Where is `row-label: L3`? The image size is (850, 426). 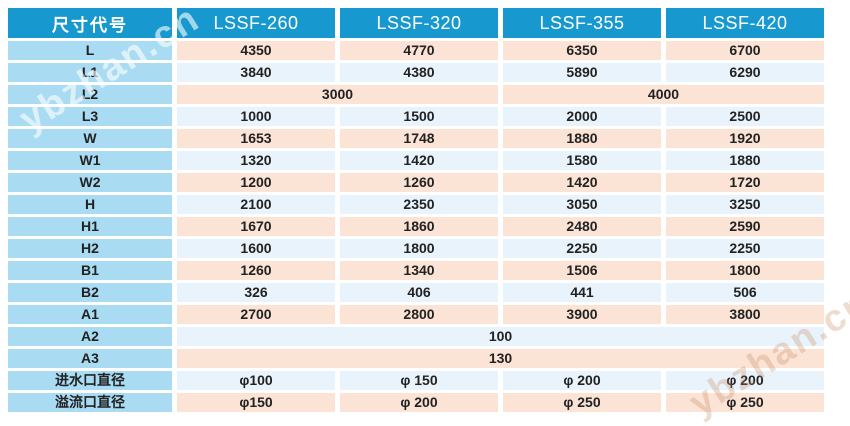
row-label: L3 is located at coordinates (90, 116).